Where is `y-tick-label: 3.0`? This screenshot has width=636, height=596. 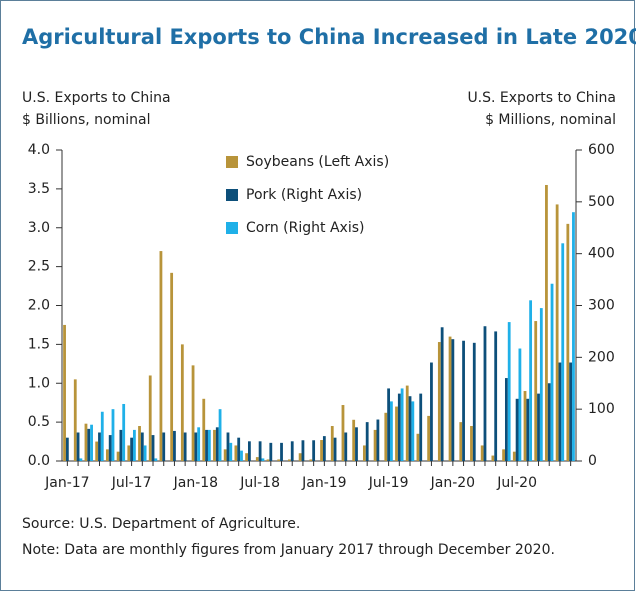
y-tick-label: 3.0 is located at coordinates (39, 228).